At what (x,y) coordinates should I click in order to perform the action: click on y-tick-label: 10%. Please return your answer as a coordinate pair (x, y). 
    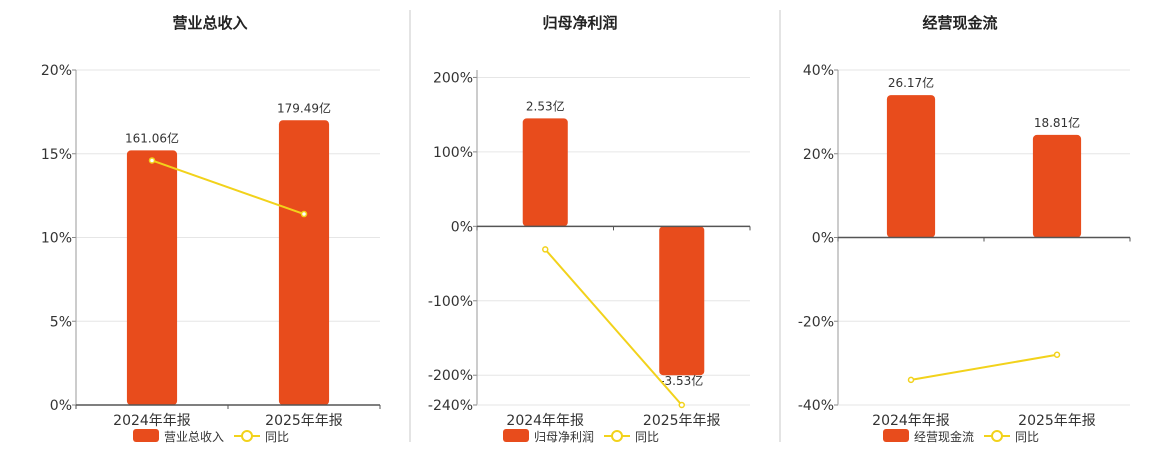
    Looking at the image, I should click on (56, 239).